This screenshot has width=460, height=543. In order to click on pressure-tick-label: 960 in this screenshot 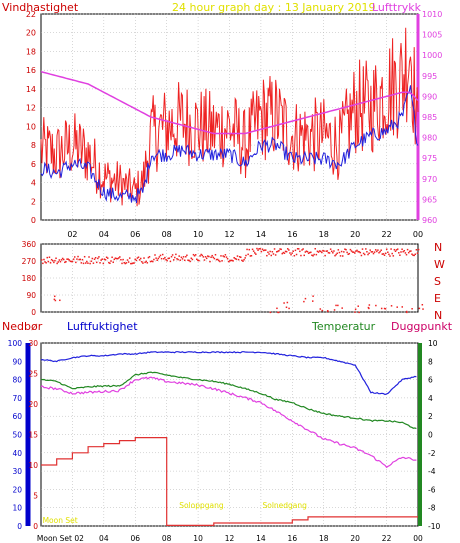, I will do `click(429, 220)`.